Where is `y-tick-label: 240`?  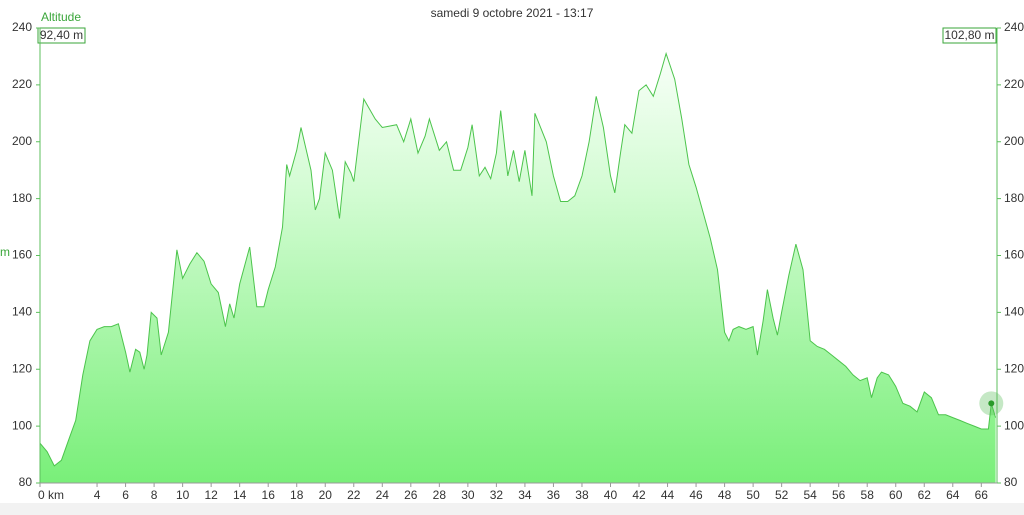 y-tick-label: 240 is located at coordinates (22, 27).